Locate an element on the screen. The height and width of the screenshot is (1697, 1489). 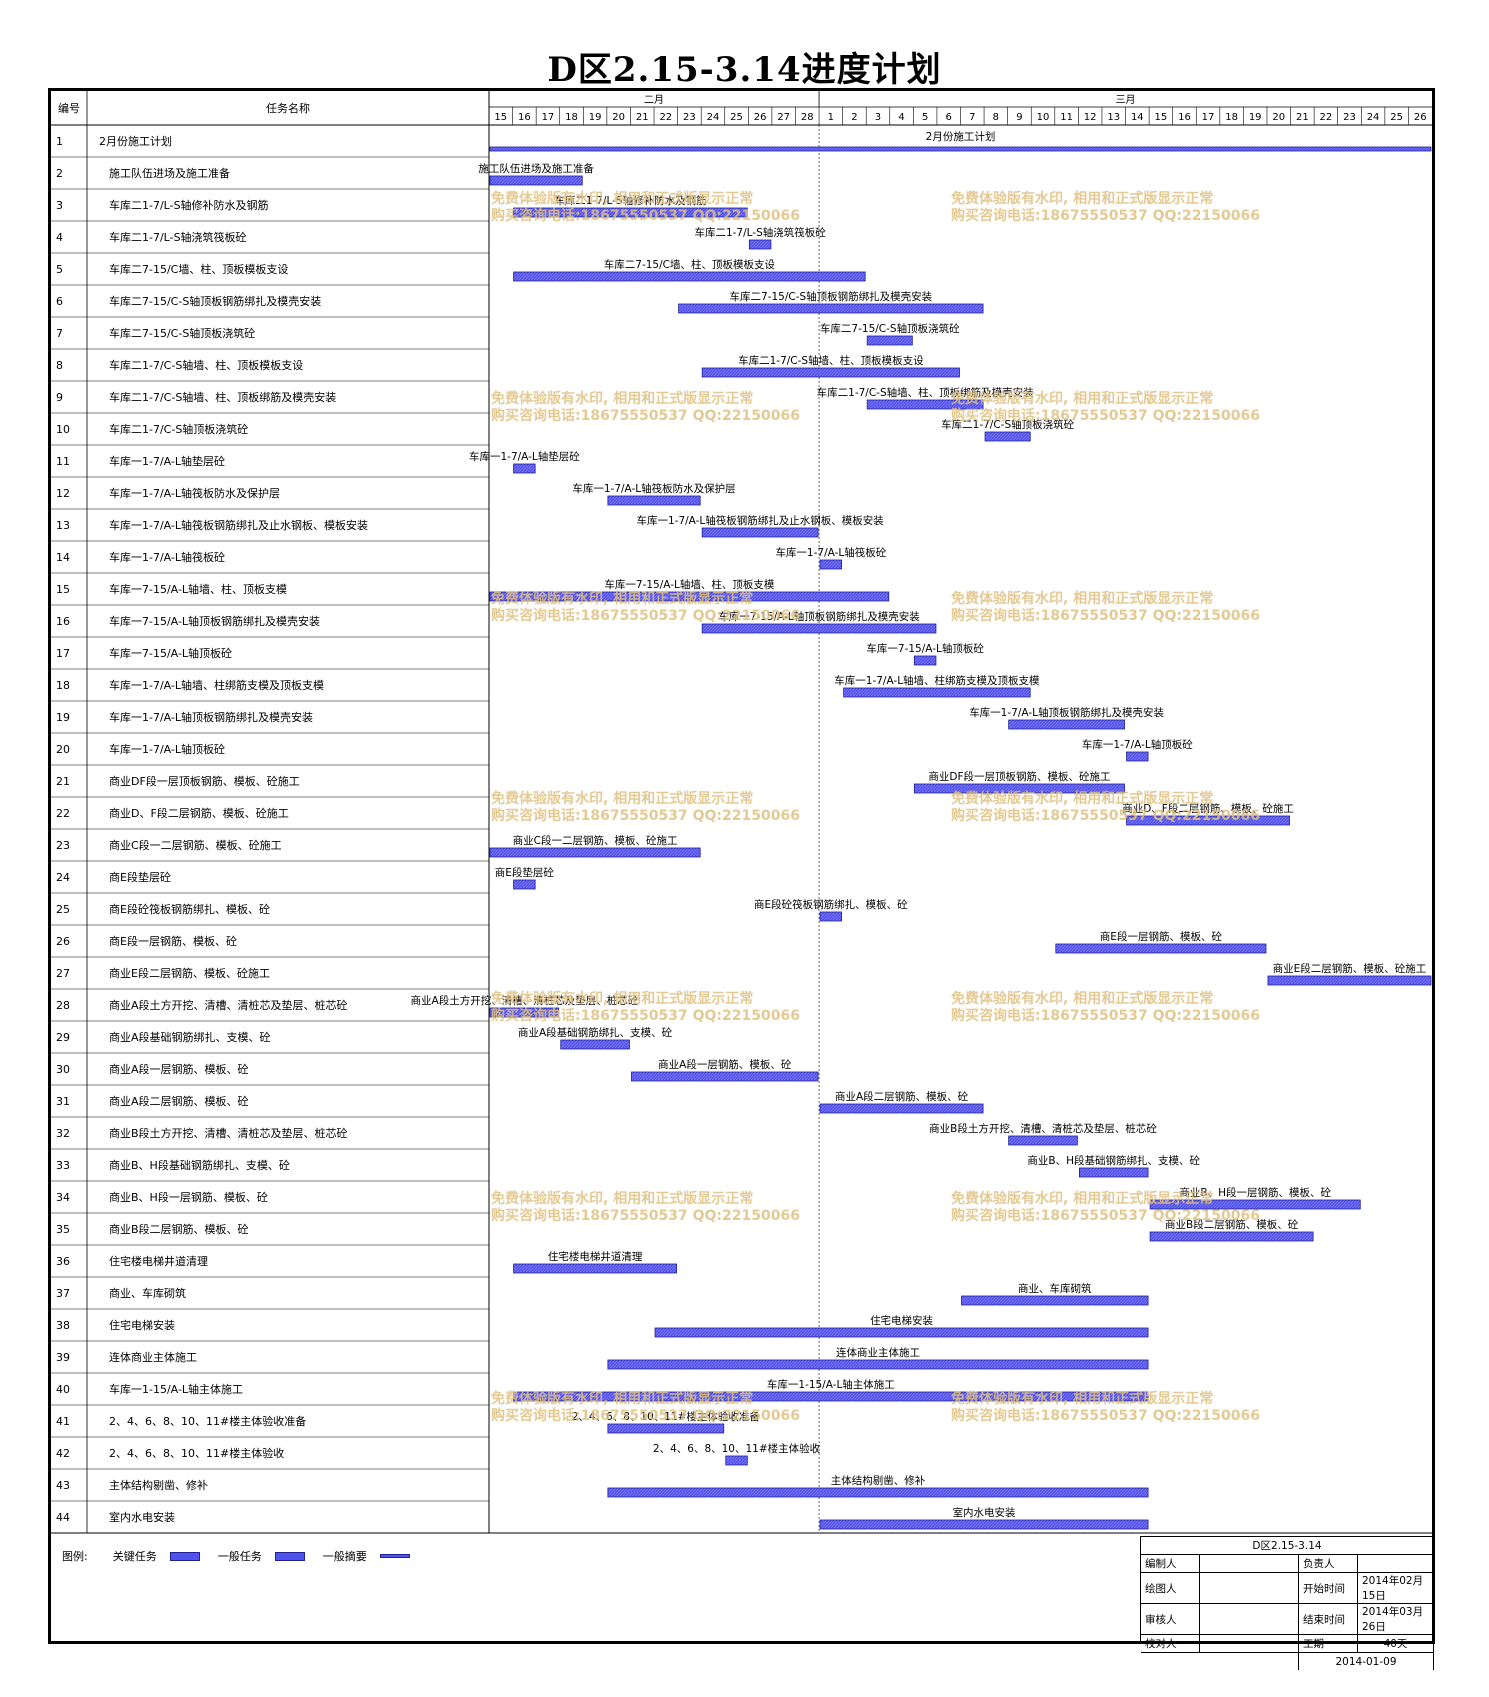
day-label: 15 is located at coordinates (500, 117).